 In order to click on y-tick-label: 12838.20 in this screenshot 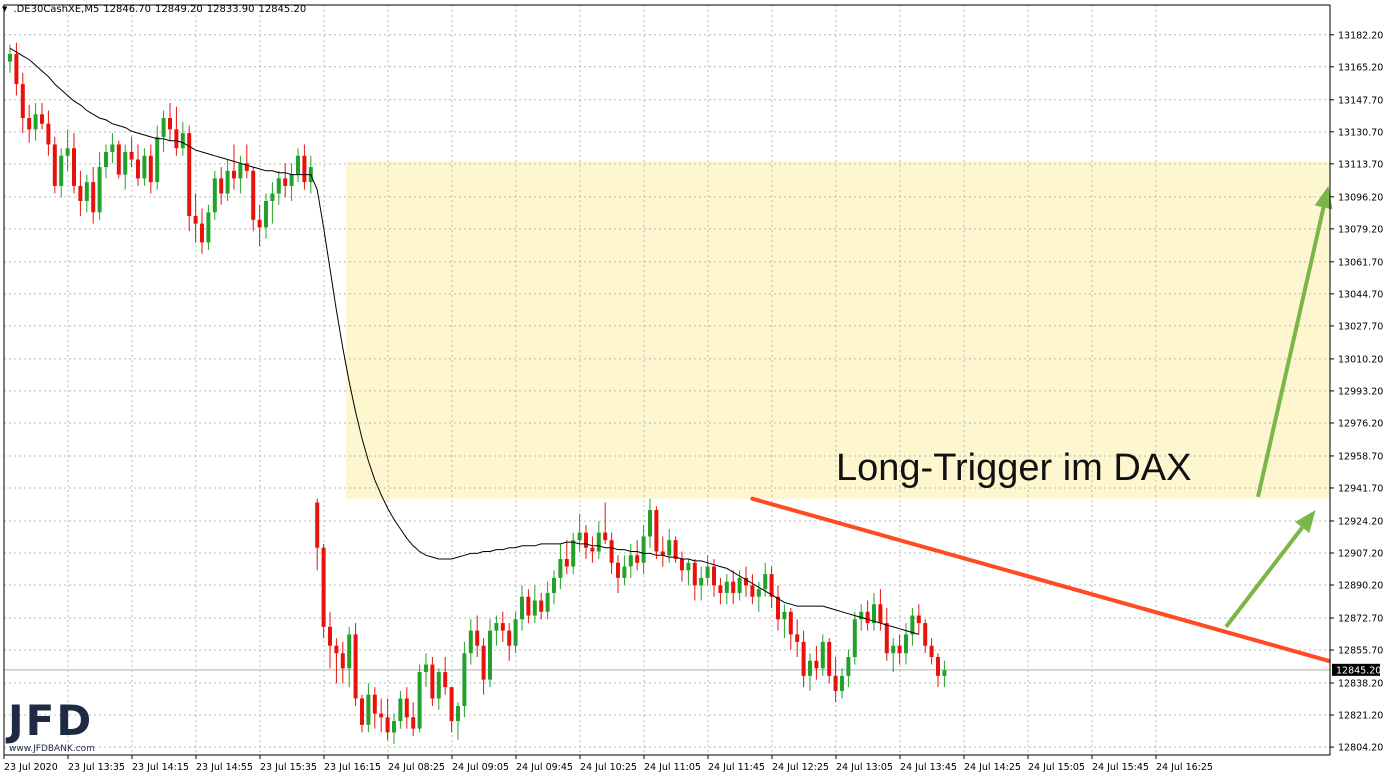, I will do `click(1360, 684)`.